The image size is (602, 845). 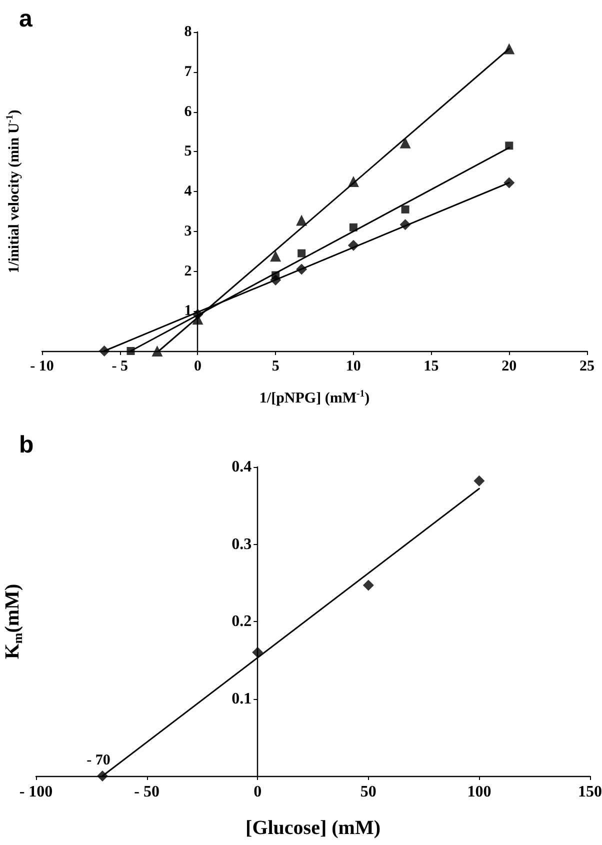 What do you see at coordinates (188, 72) in the screenshot?
I see `y-tick-label: 7` at bounding box center [188, 72].